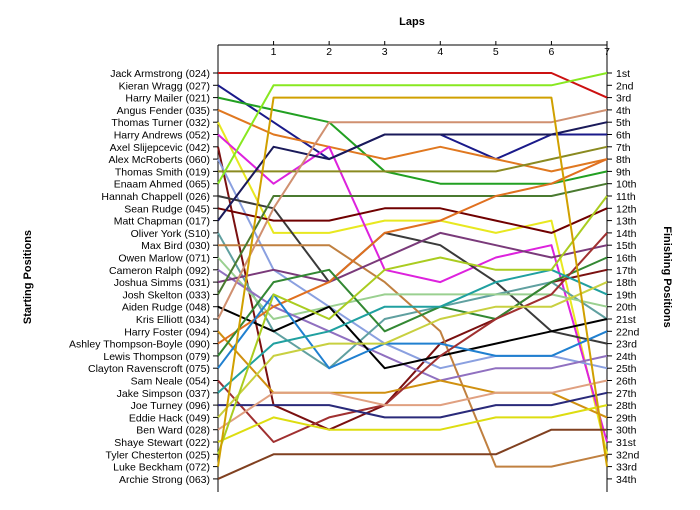  I want to click on finishing-position-label: 1st, so click(623, 74).